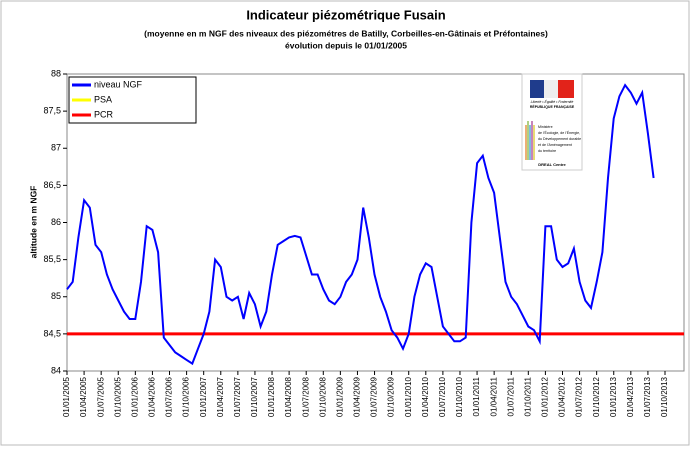  Describe the element at coordinates (100, 396) in the screenshot. I see `x-tick-label: 01/07/2005` at that location.